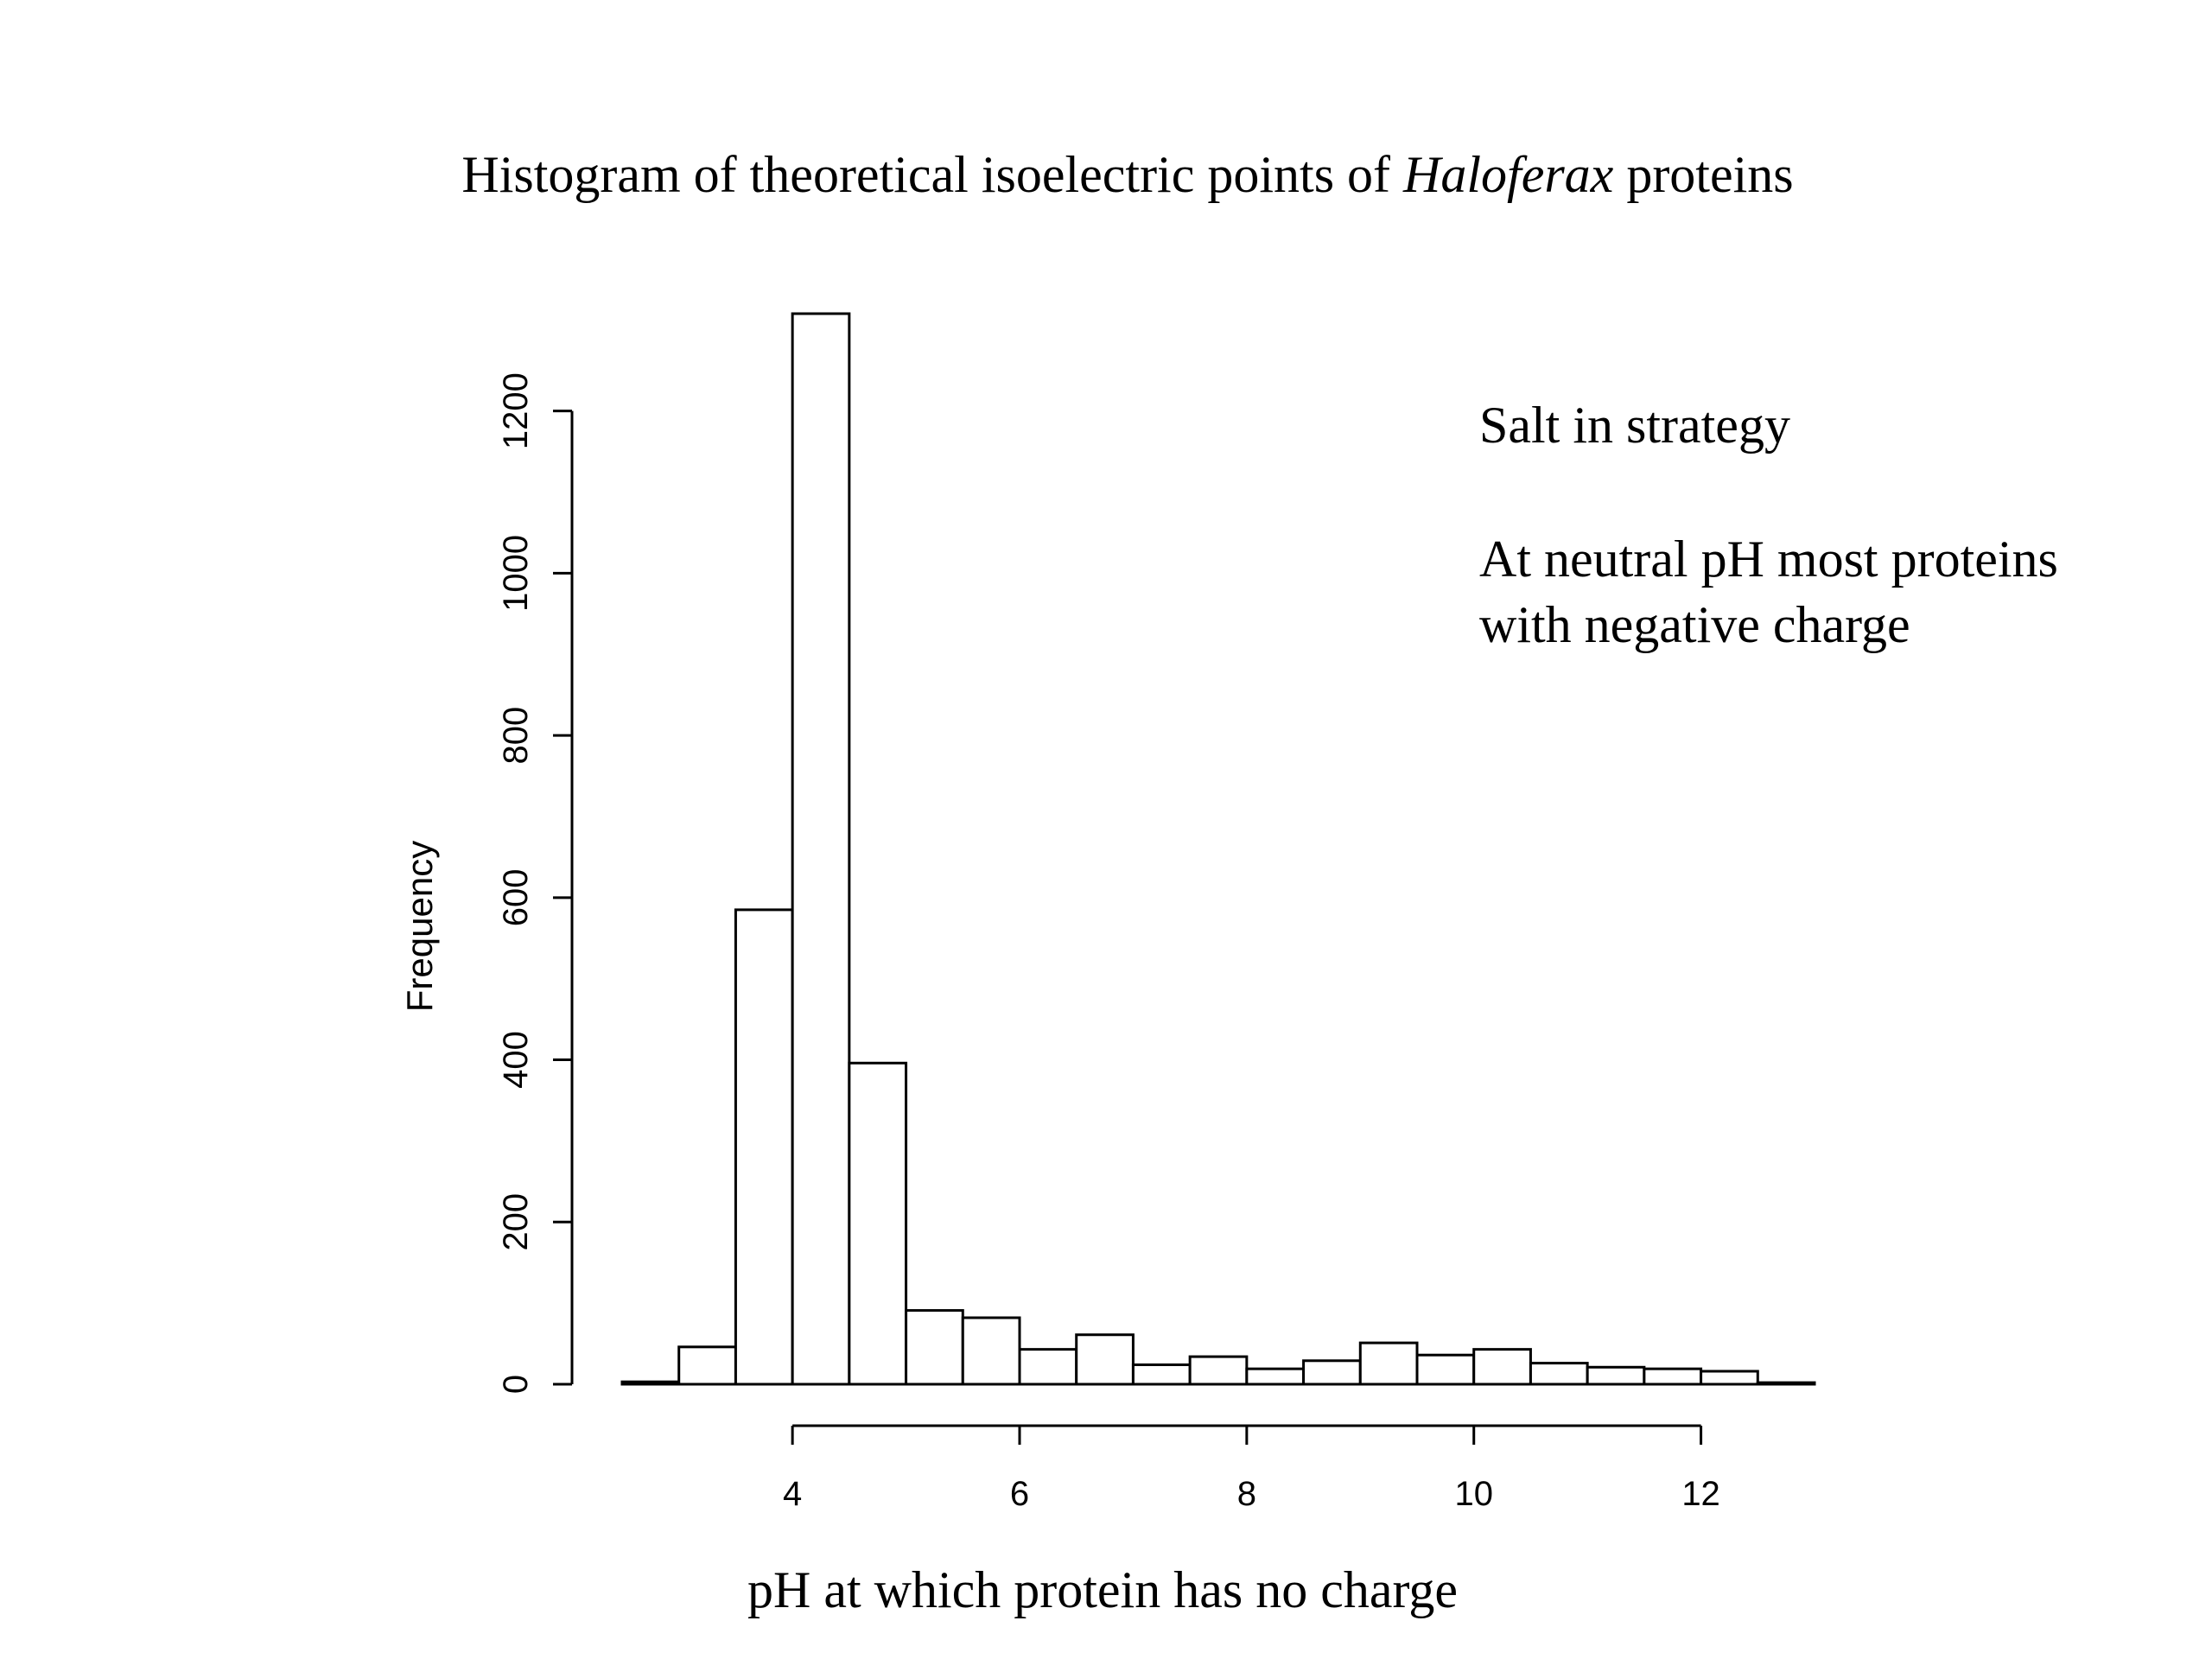  Describe the element at coordinates (1700, 1494) in the screenshot. I see `x-tick-label: 12` at that location.